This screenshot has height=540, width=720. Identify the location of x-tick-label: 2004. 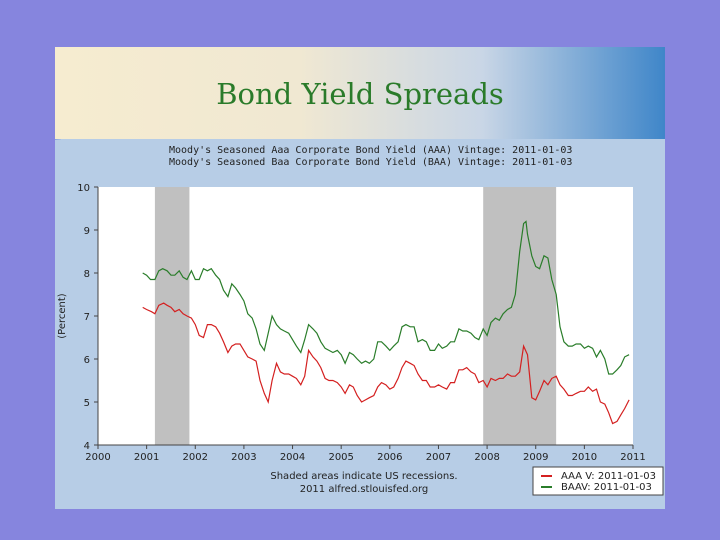
(292, 457).